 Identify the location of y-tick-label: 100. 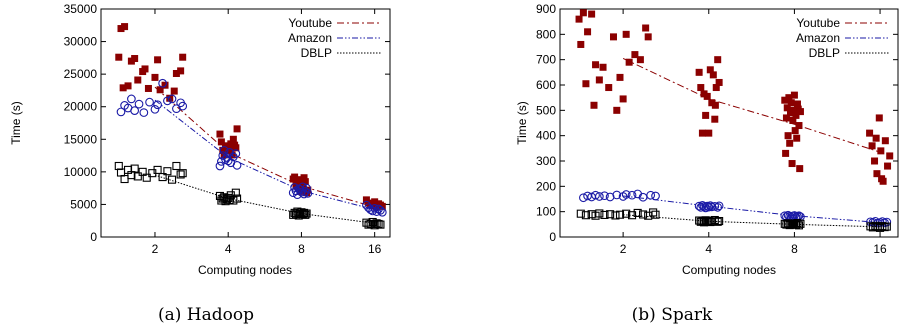
(546, 212).